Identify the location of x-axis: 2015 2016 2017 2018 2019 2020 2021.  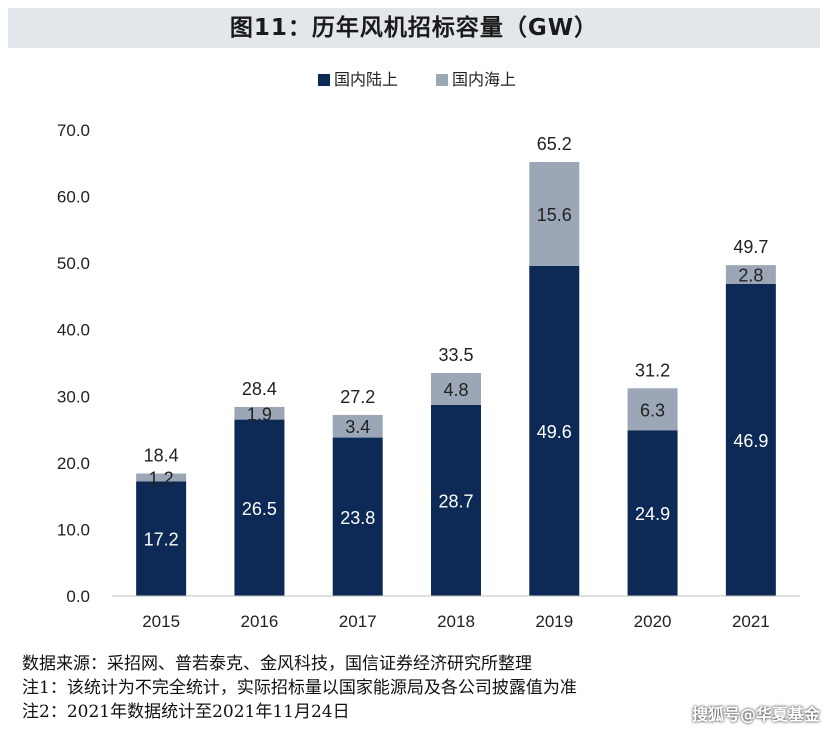
(456, 613).